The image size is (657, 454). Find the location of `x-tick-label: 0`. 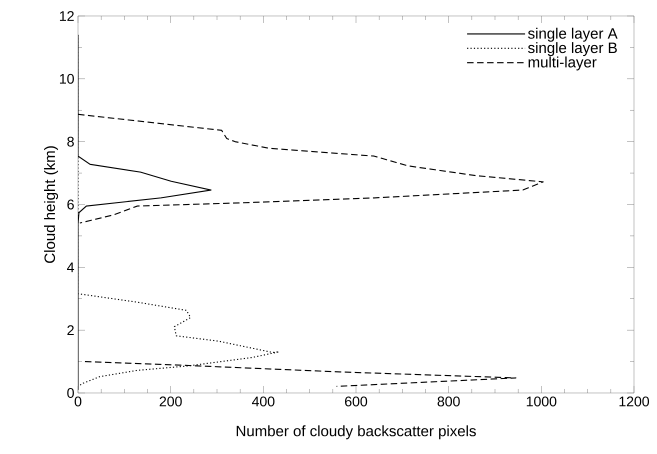

x-tick-label: 0 is located at coordinates (78, 401).